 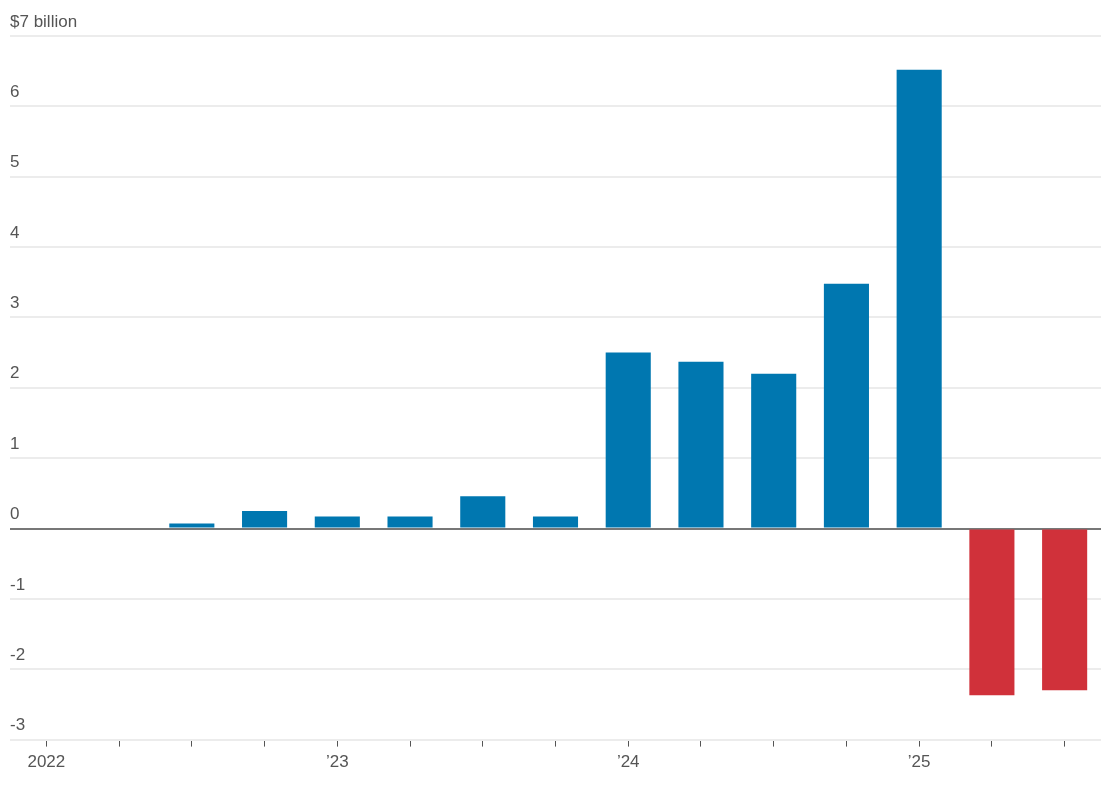 What do you see at coordinates (15, 373) in the screenshot?
I see `y-tick-label: 2` at bounding box center [15, 373].